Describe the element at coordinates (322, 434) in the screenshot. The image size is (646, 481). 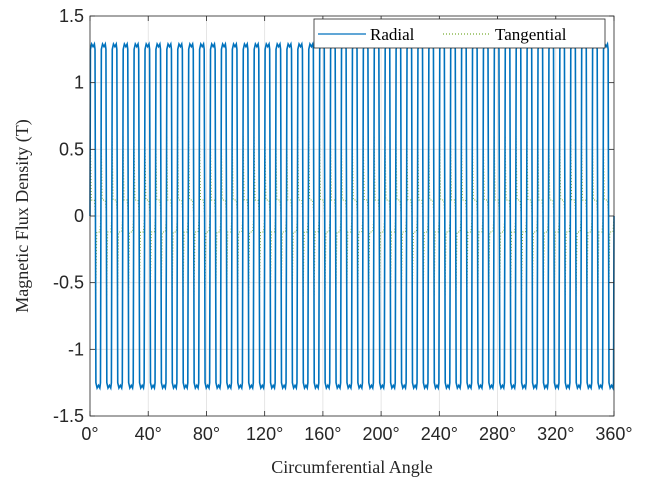
I see `x-tick-label: 160°` at that location.